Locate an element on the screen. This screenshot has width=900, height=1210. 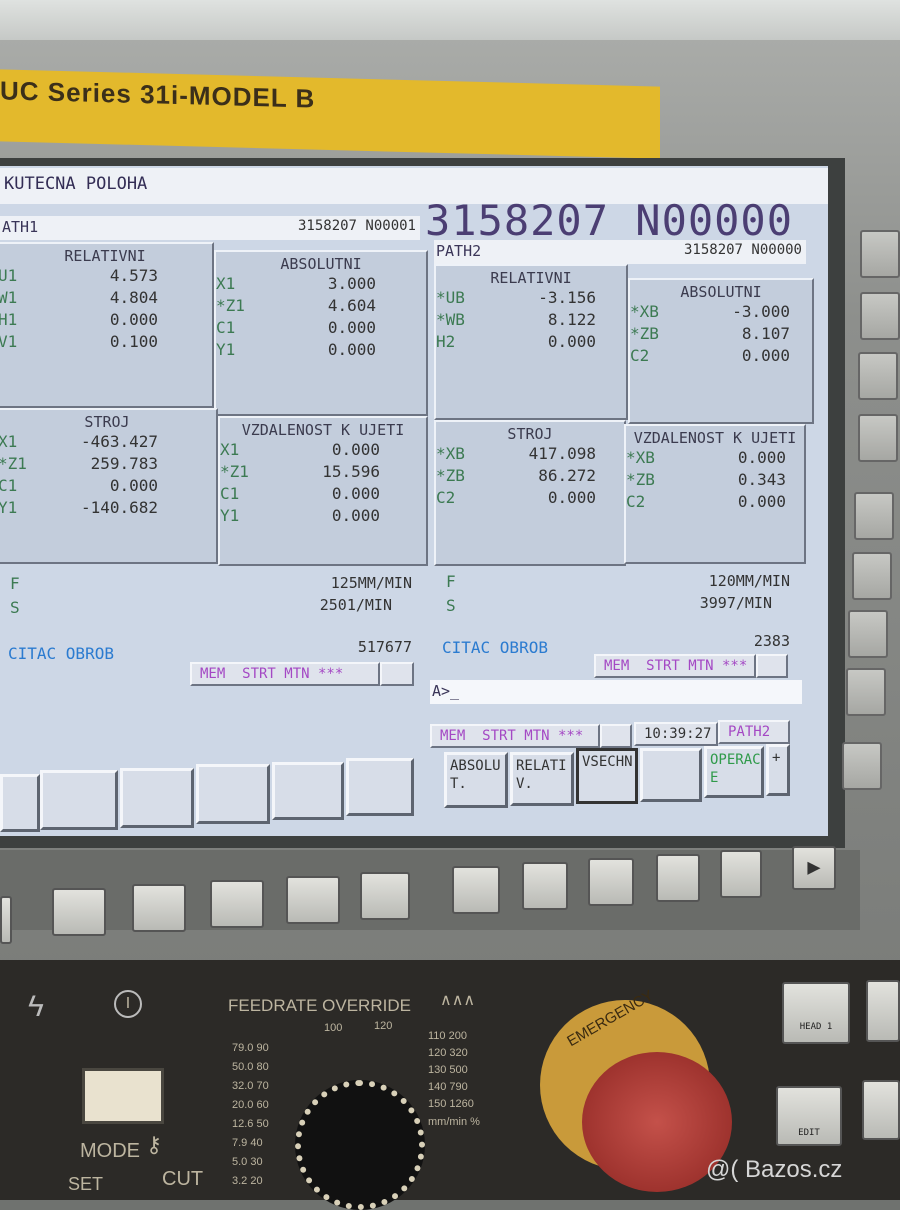
axis-label: C1 is located at coordinates (9, 485).